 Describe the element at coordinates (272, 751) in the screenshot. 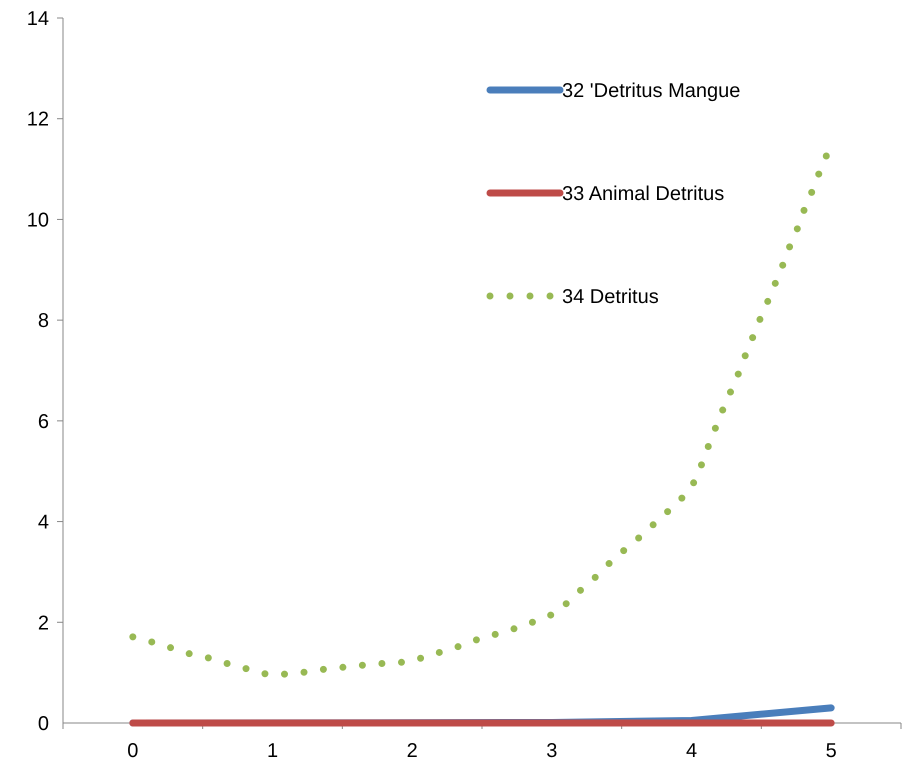

I see `x-tick-label: 1` at that location.